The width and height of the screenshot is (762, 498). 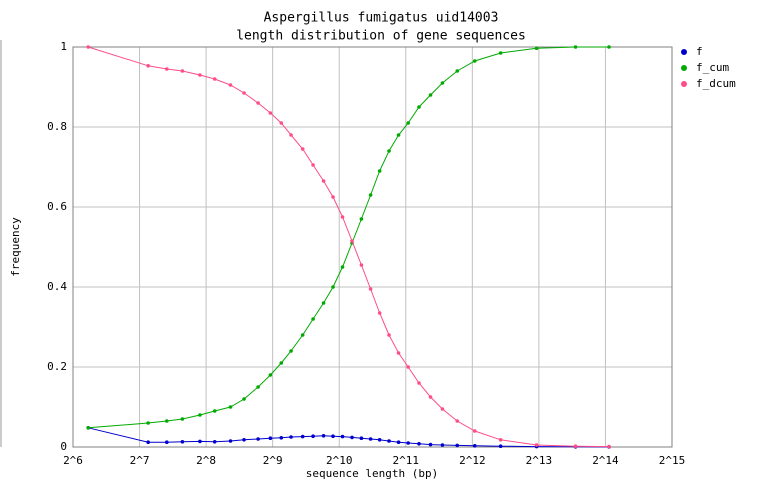 I want to click on y-tick-label: 0.4, so click(x=57, y=286).